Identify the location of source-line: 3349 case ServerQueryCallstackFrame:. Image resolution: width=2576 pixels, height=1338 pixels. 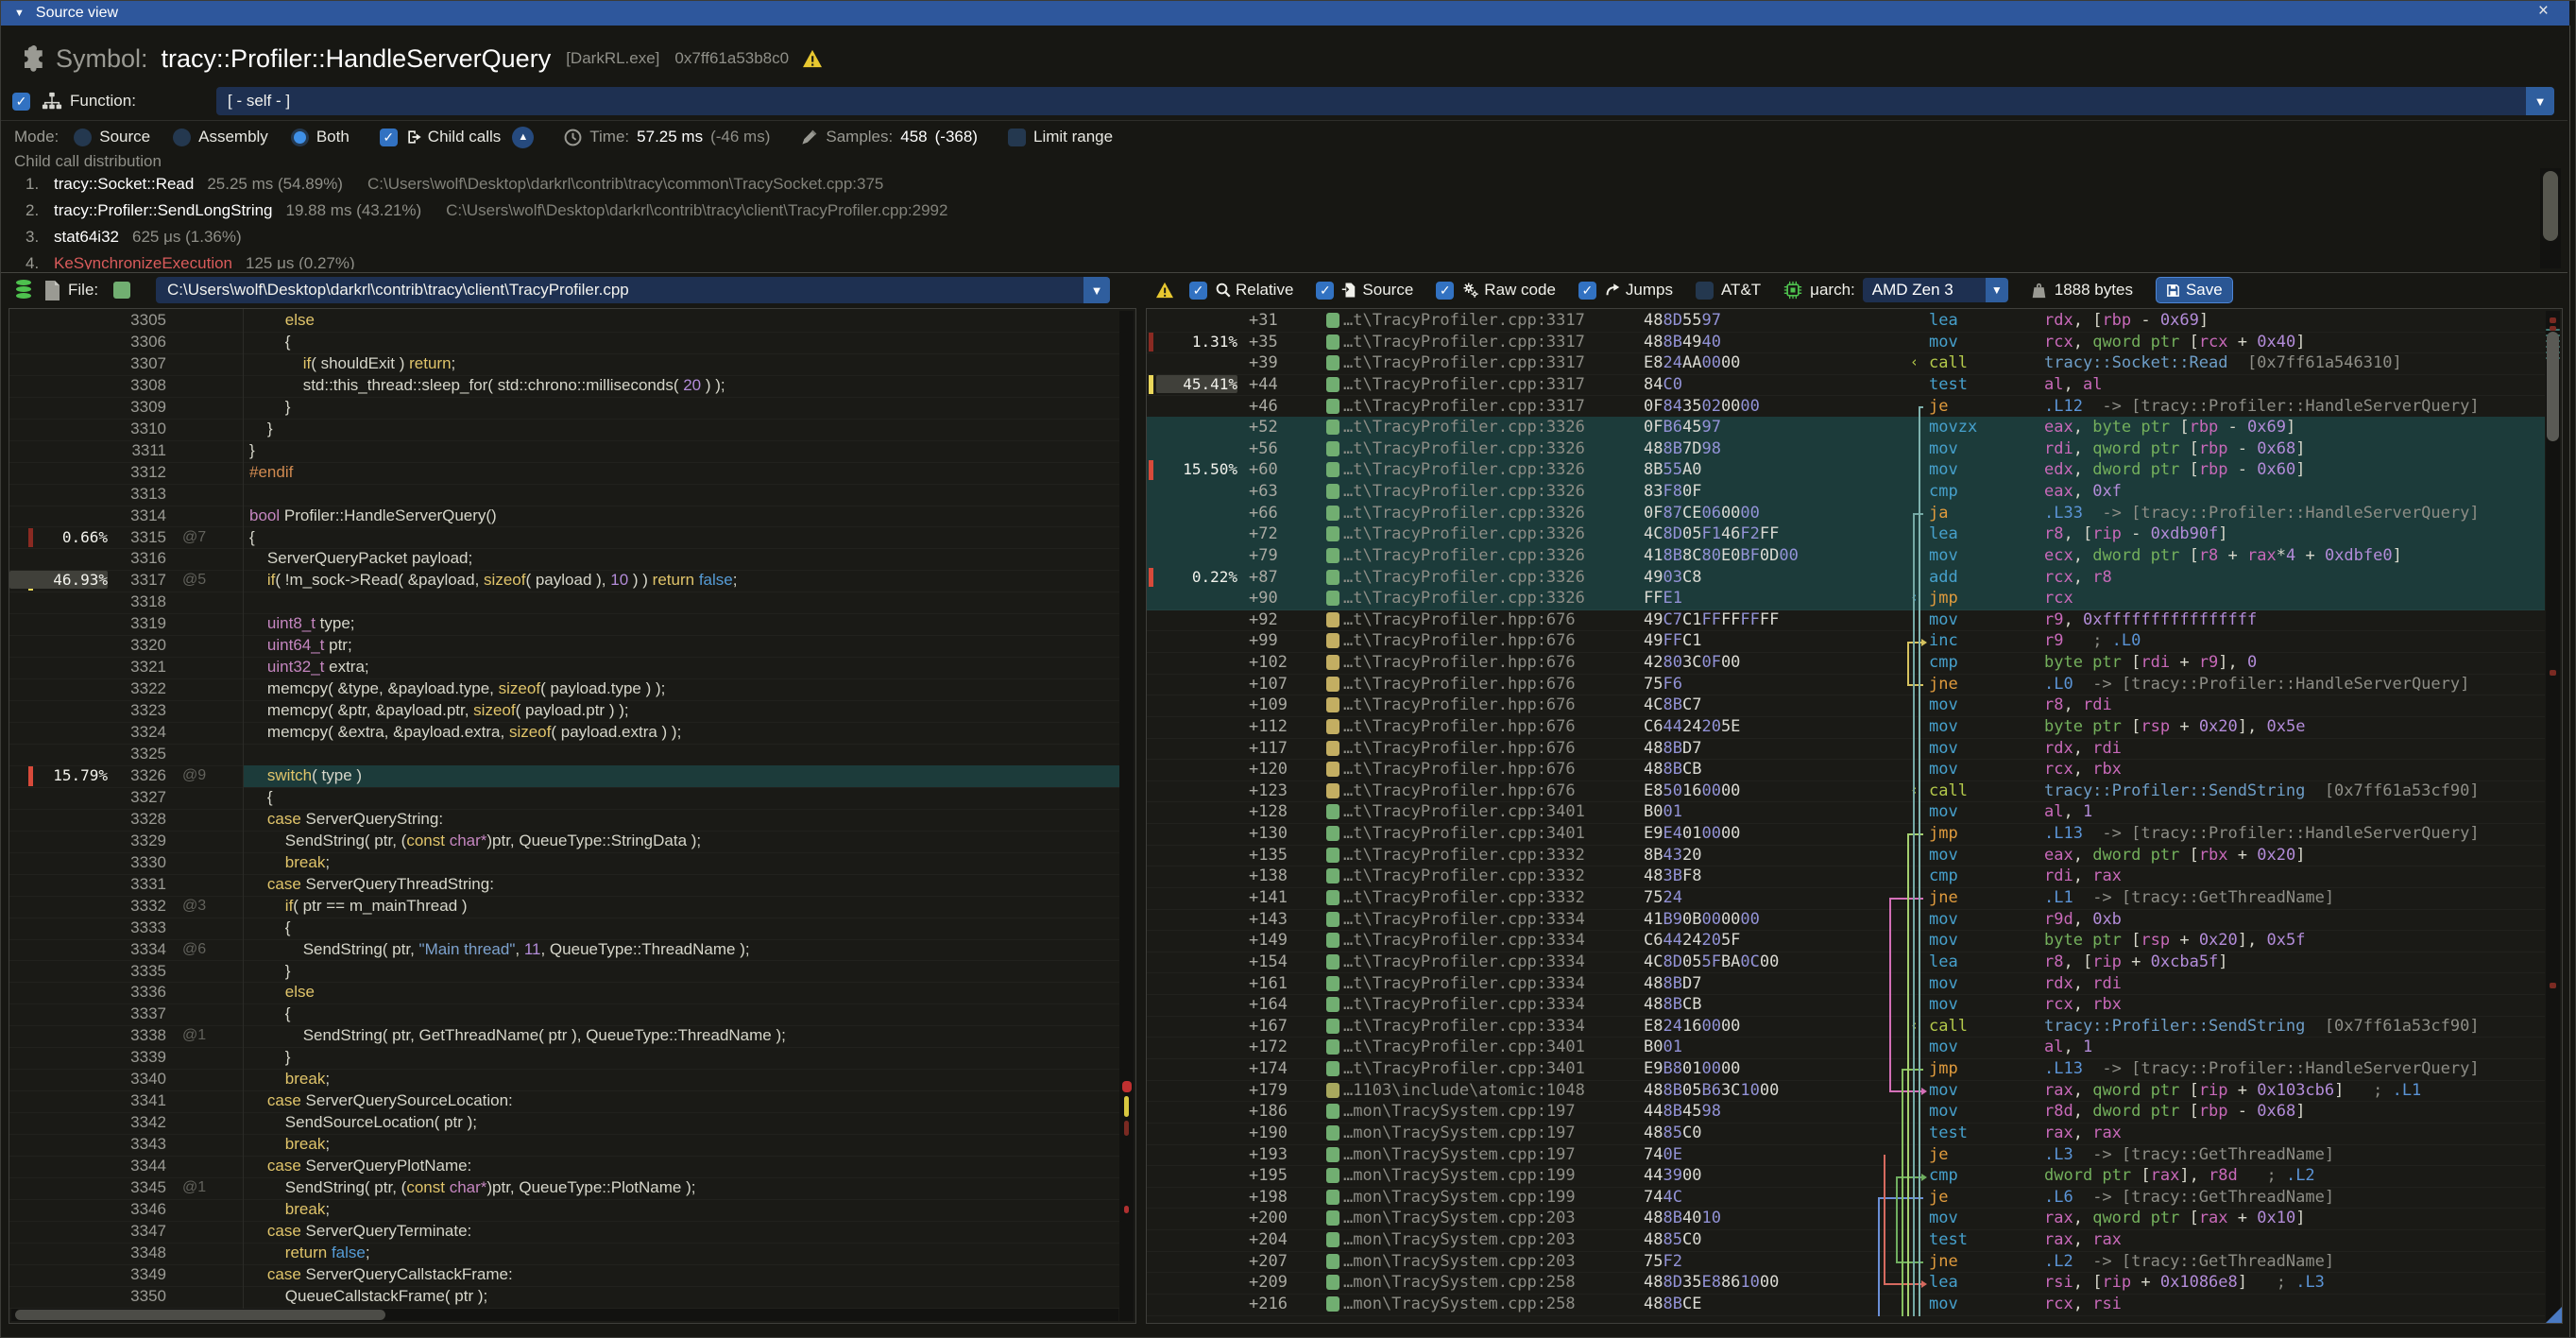
(564, 1275).